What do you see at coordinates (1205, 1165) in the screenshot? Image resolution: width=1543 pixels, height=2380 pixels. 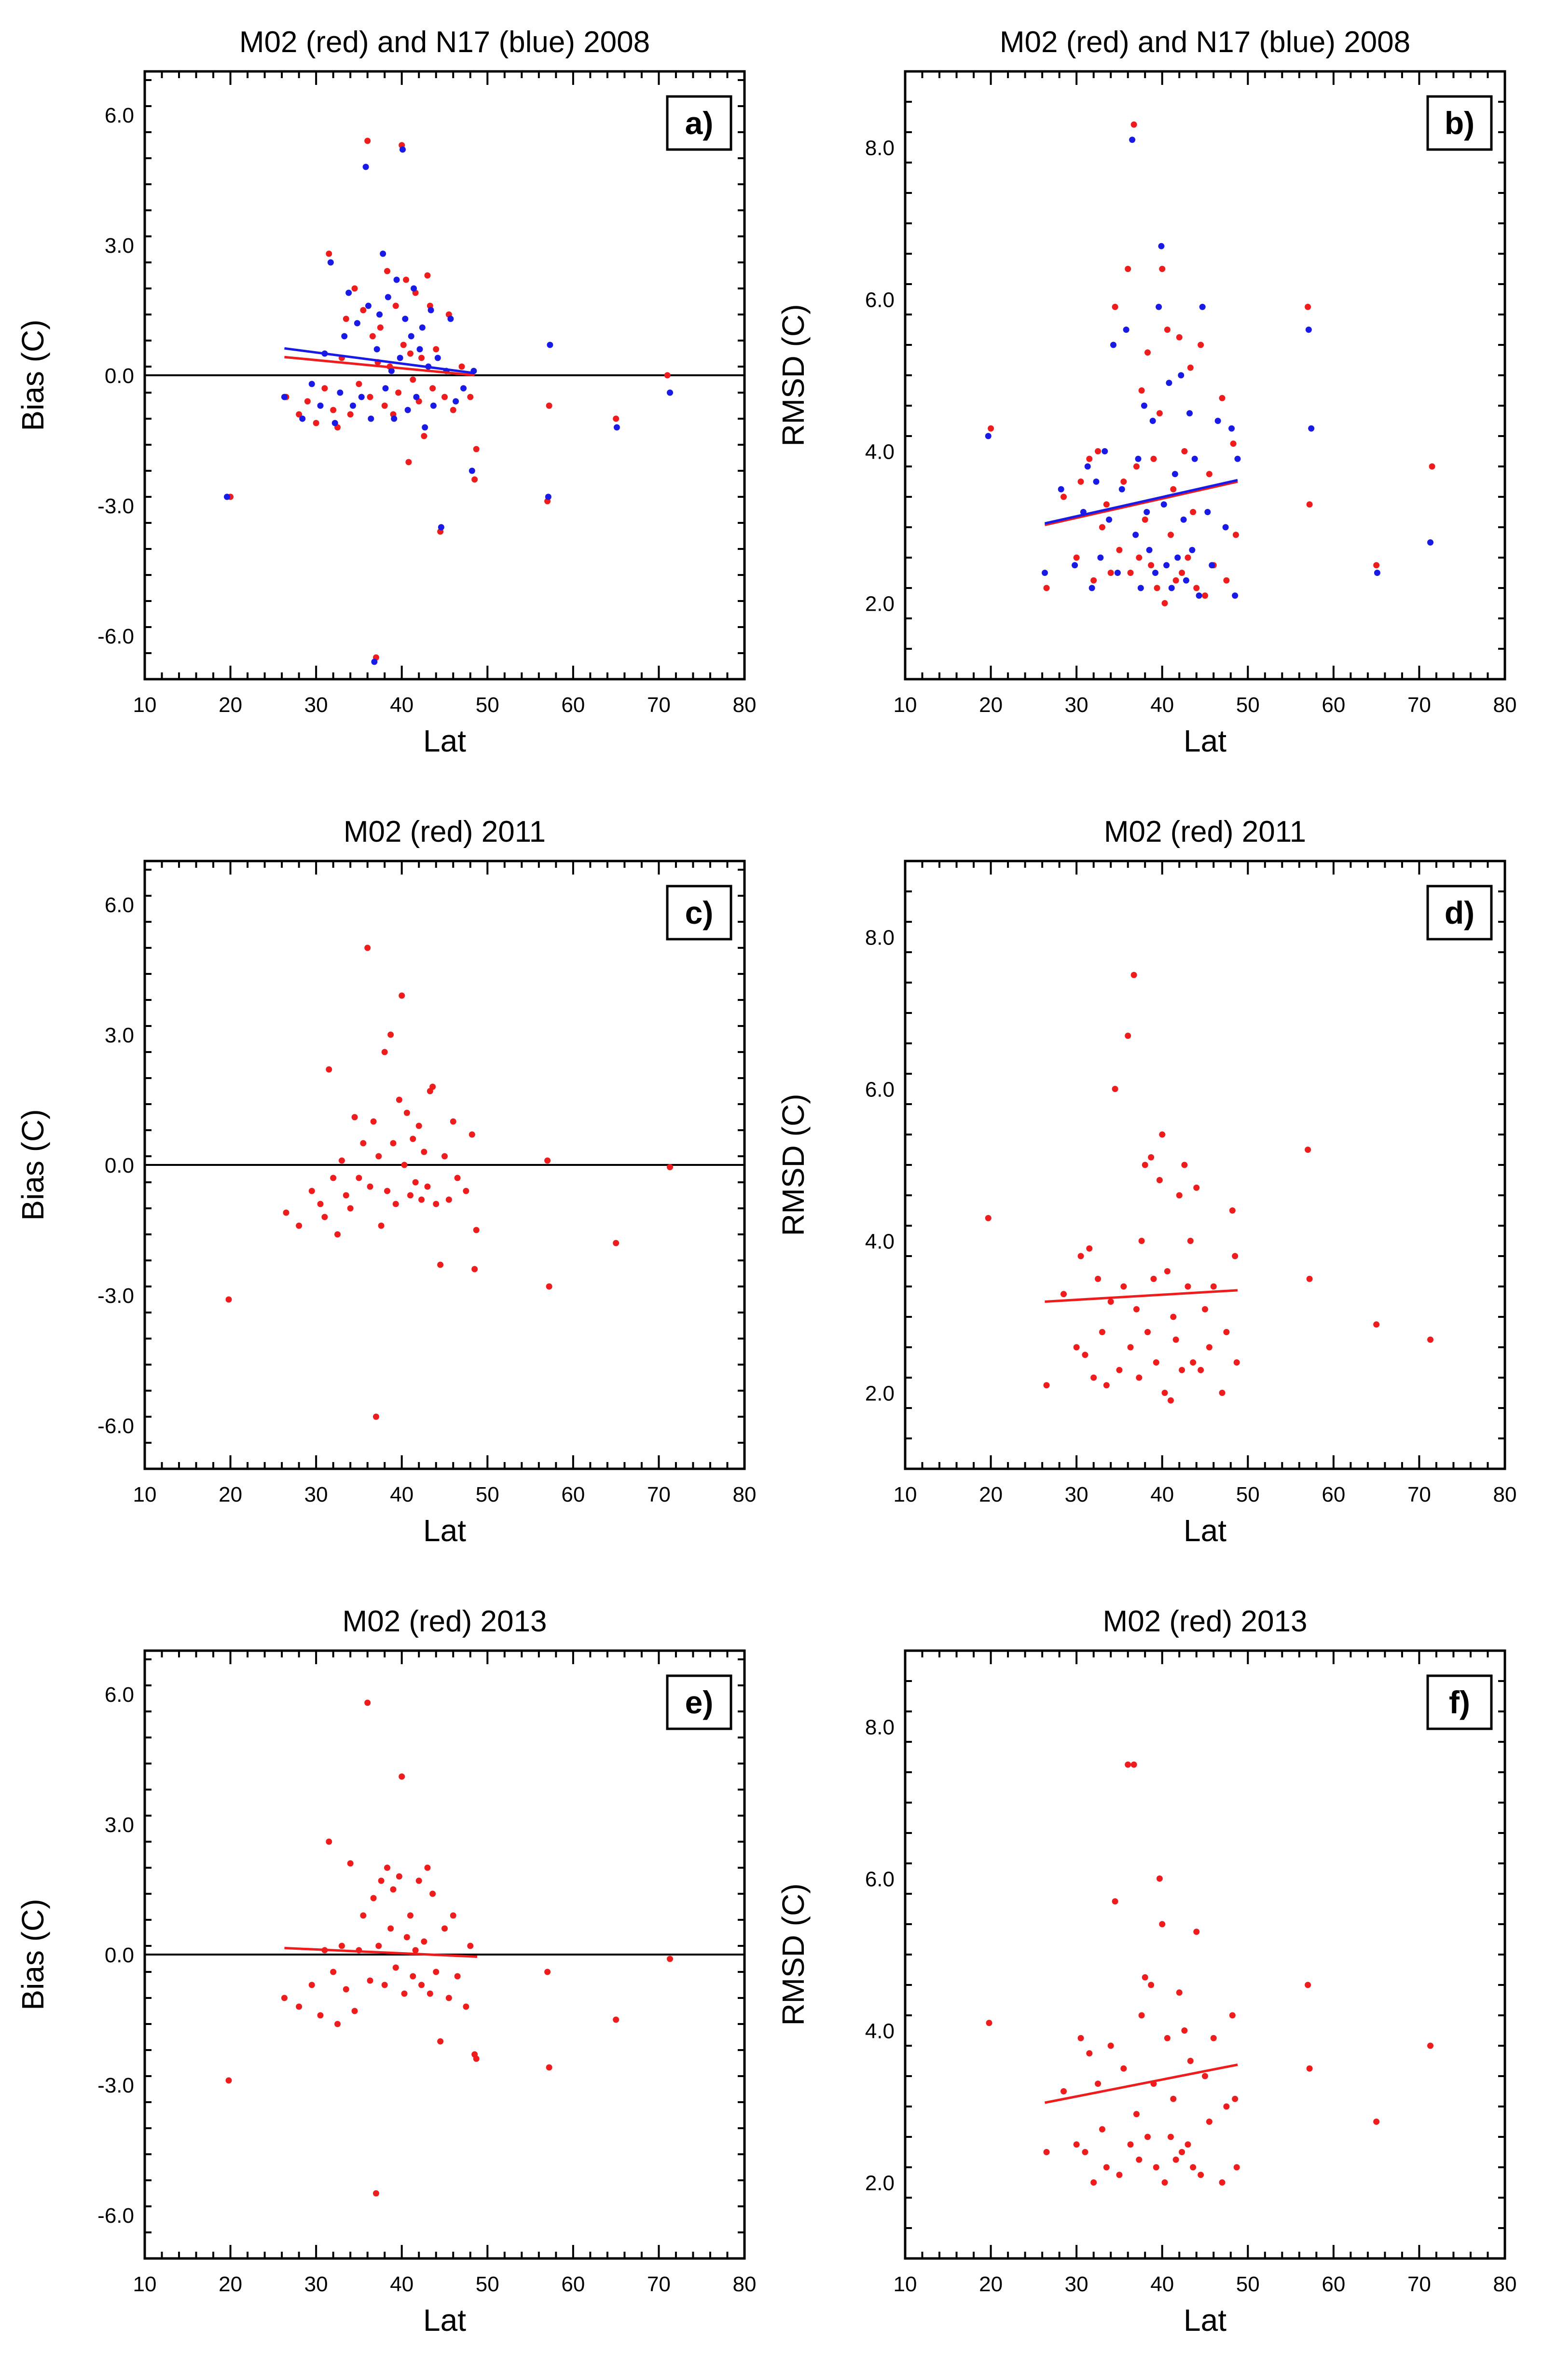 I see `plot-frame` at bounding box center [1205, 1165].